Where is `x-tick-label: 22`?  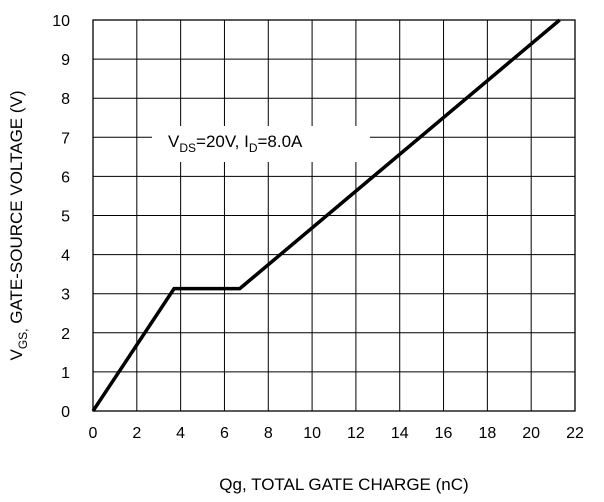
x-tick-label: 22 is located at coordinates (575, 433).